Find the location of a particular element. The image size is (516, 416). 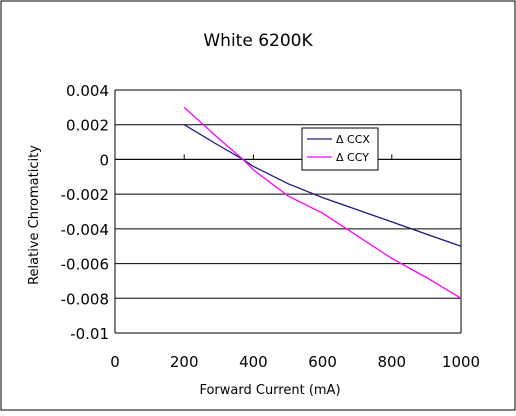

x-tick-label: 400 is located at coordinates (253, 362).